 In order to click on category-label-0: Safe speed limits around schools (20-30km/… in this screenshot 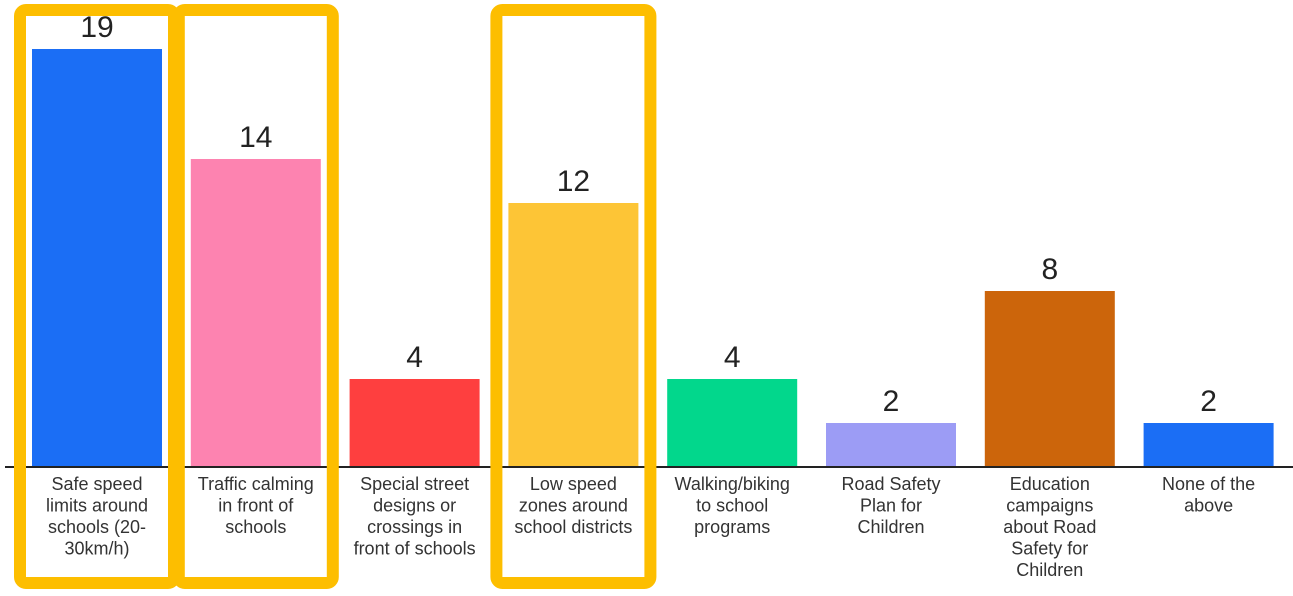, I will do `click(97, 516)`.